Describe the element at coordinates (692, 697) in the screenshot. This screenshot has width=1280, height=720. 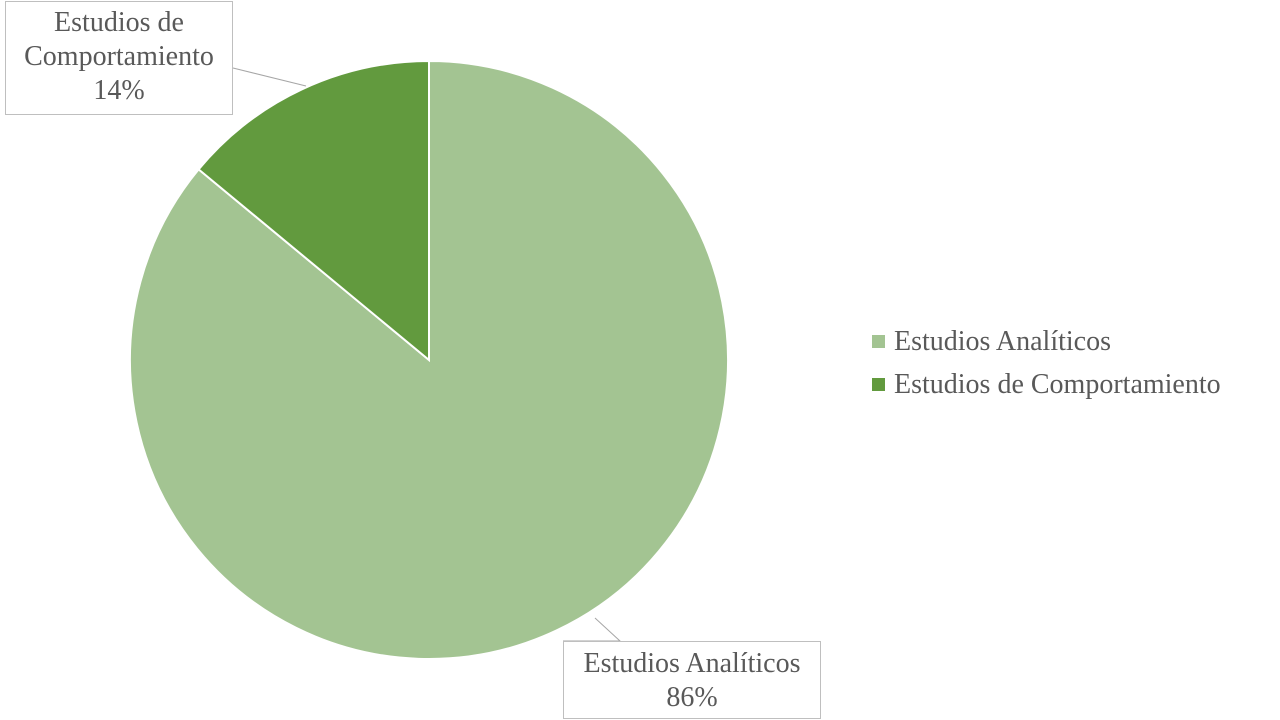
I see `data-label-percent: 86%` at that location.